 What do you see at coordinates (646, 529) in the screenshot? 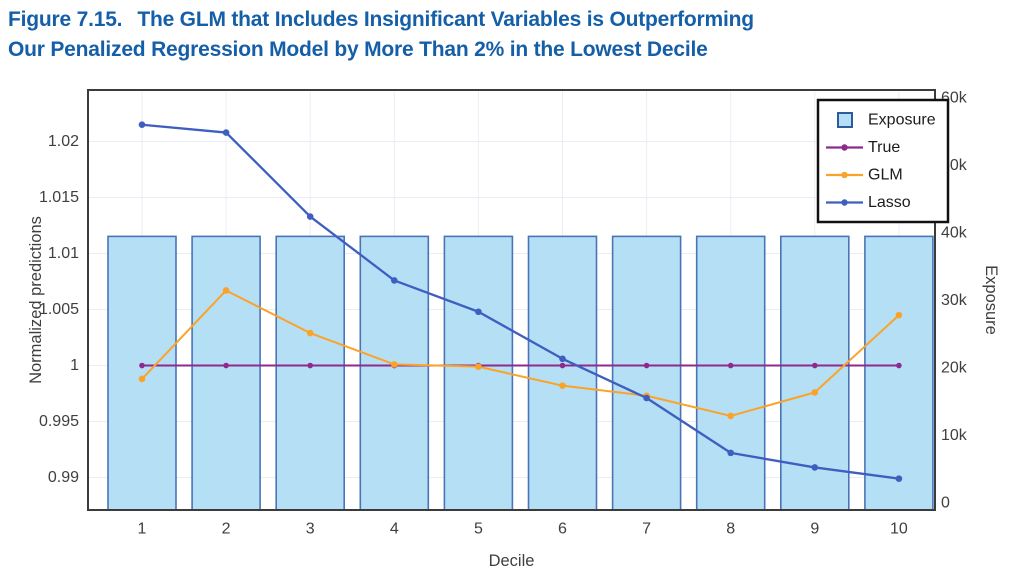
I see `x-tick-label: 7` at bounding box center [646, 529].